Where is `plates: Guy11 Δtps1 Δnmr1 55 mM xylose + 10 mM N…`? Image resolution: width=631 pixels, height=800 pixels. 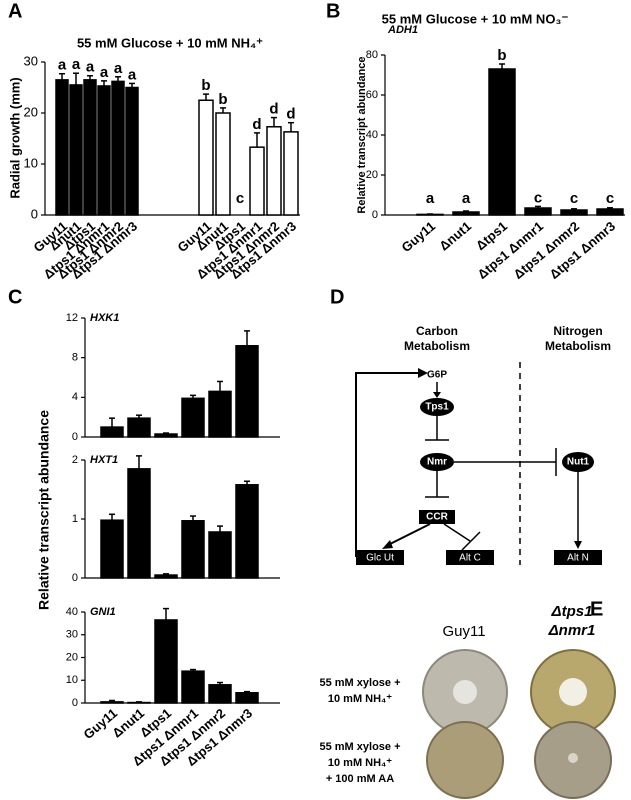
plates: Guy11 Δtps1 Δnmr1 55 mM xylose + 10 mM N… is located at coordinates (467, 701).